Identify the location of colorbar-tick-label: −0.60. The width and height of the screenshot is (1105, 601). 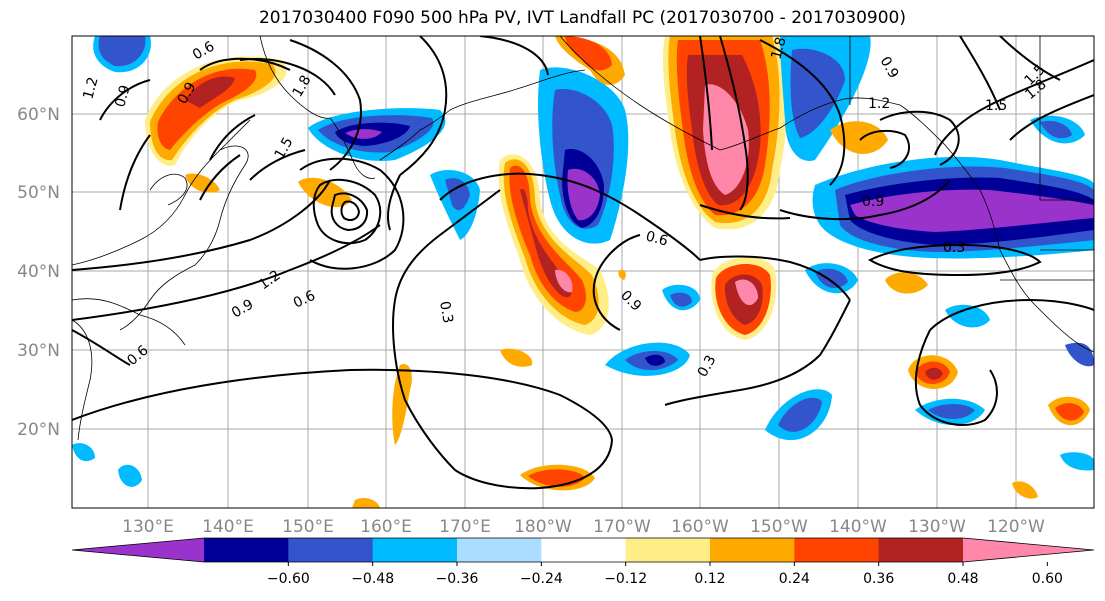
(288, 579).